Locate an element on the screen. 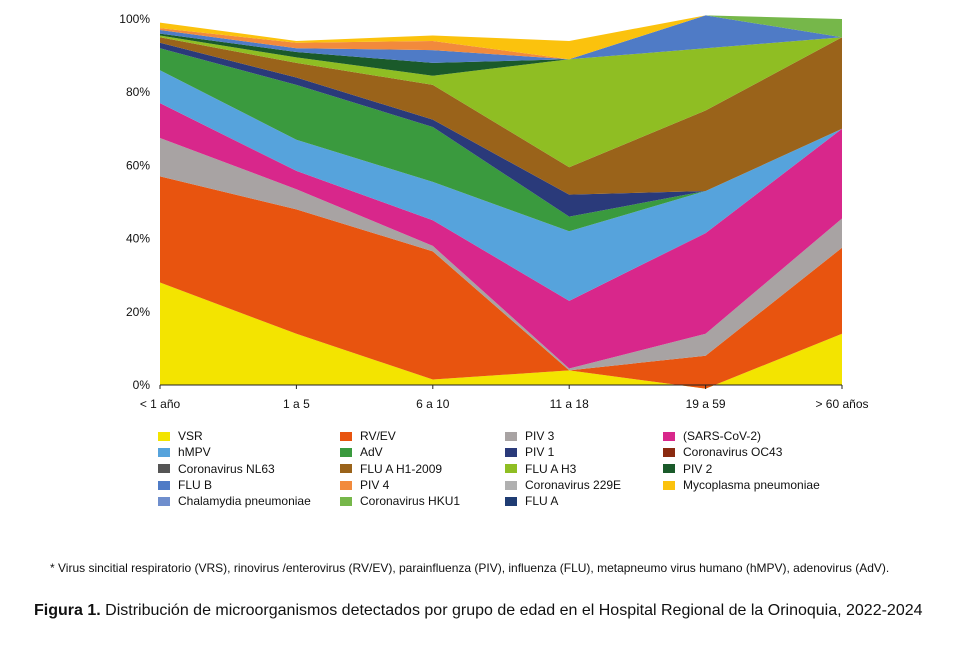 This screenshot has height=654, width=979. legend-label: FLU A is located at coordinates (542, 501).